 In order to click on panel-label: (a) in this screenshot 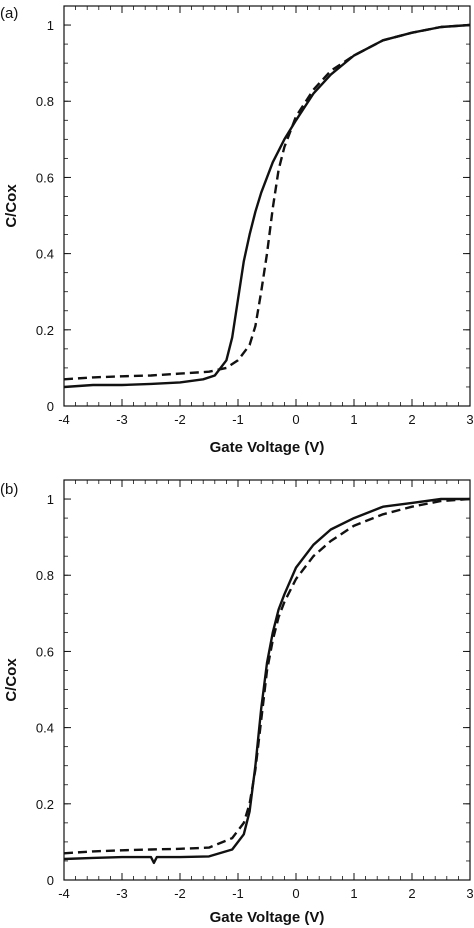, I will do `click(9, 13)`.